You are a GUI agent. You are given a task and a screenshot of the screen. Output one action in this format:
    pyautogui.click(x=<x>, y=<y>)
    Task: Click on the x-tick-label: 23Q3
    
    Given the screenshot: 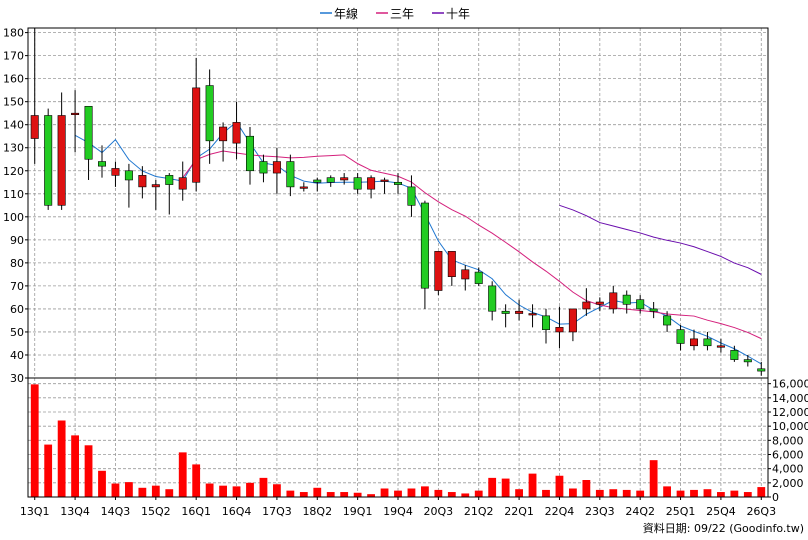 What is the action you would take?
    pyautogui.click(x=600, y=511)
    